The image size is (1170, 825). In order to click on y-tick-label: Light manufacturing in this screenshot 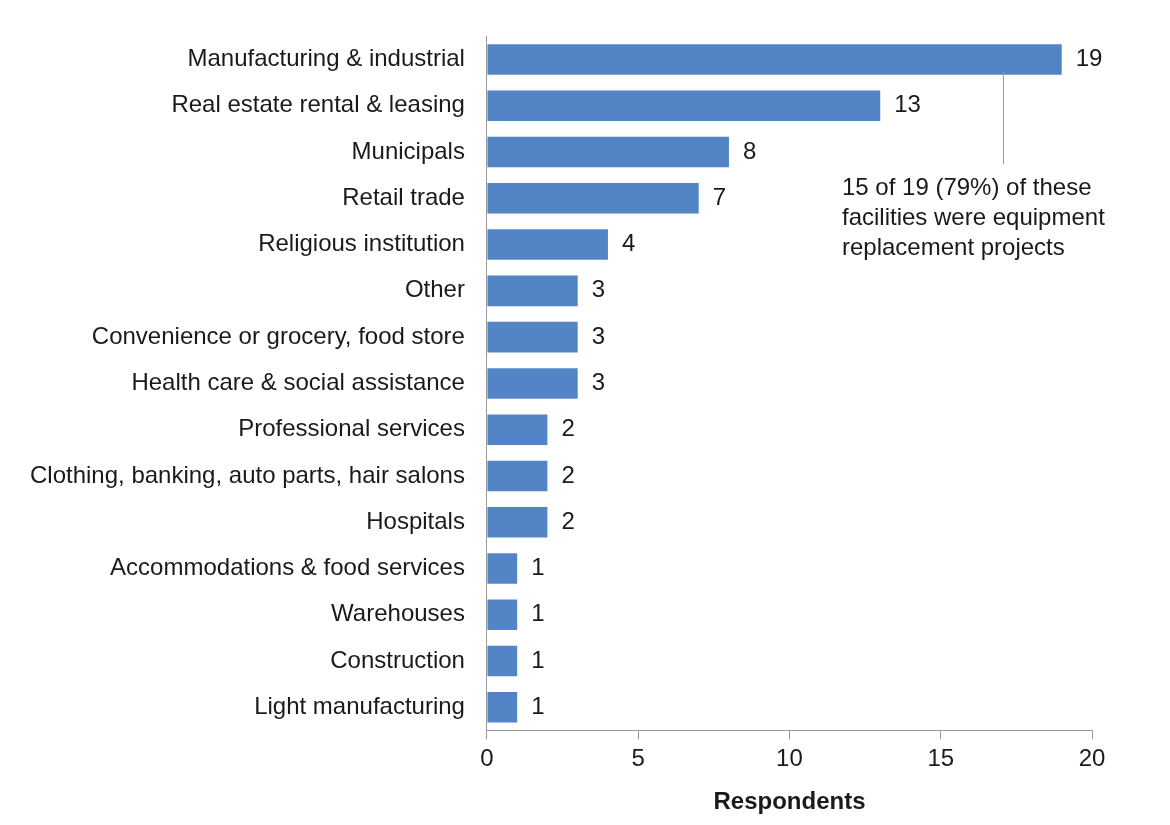, I will do `click(359, 705)`.